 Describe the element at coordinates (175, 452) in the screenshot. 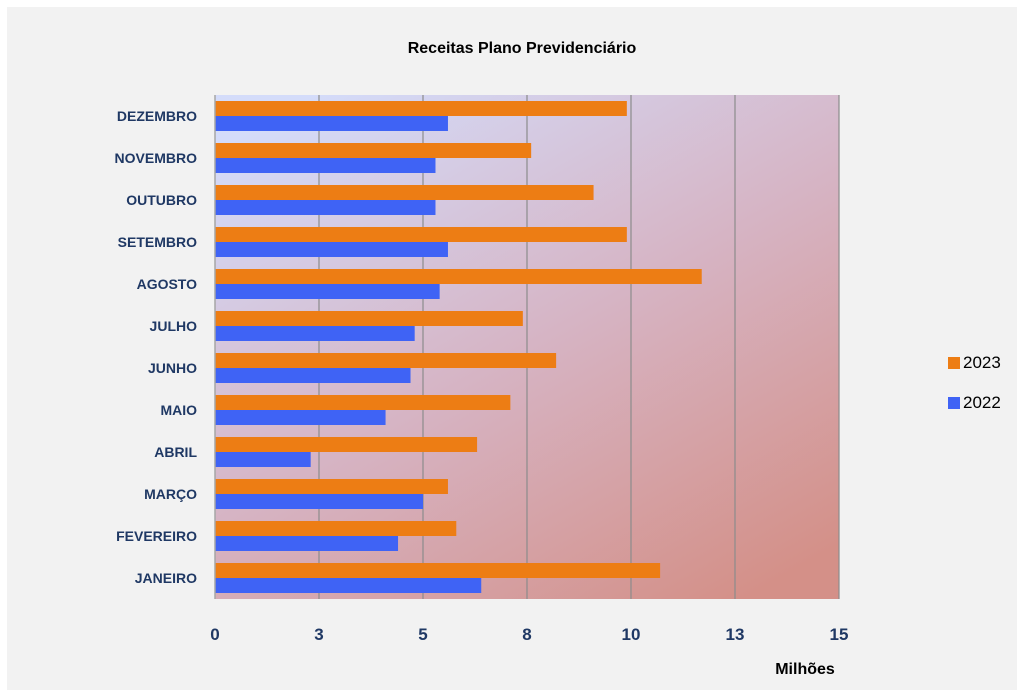

I see `category-label: ABRIL` at that location.